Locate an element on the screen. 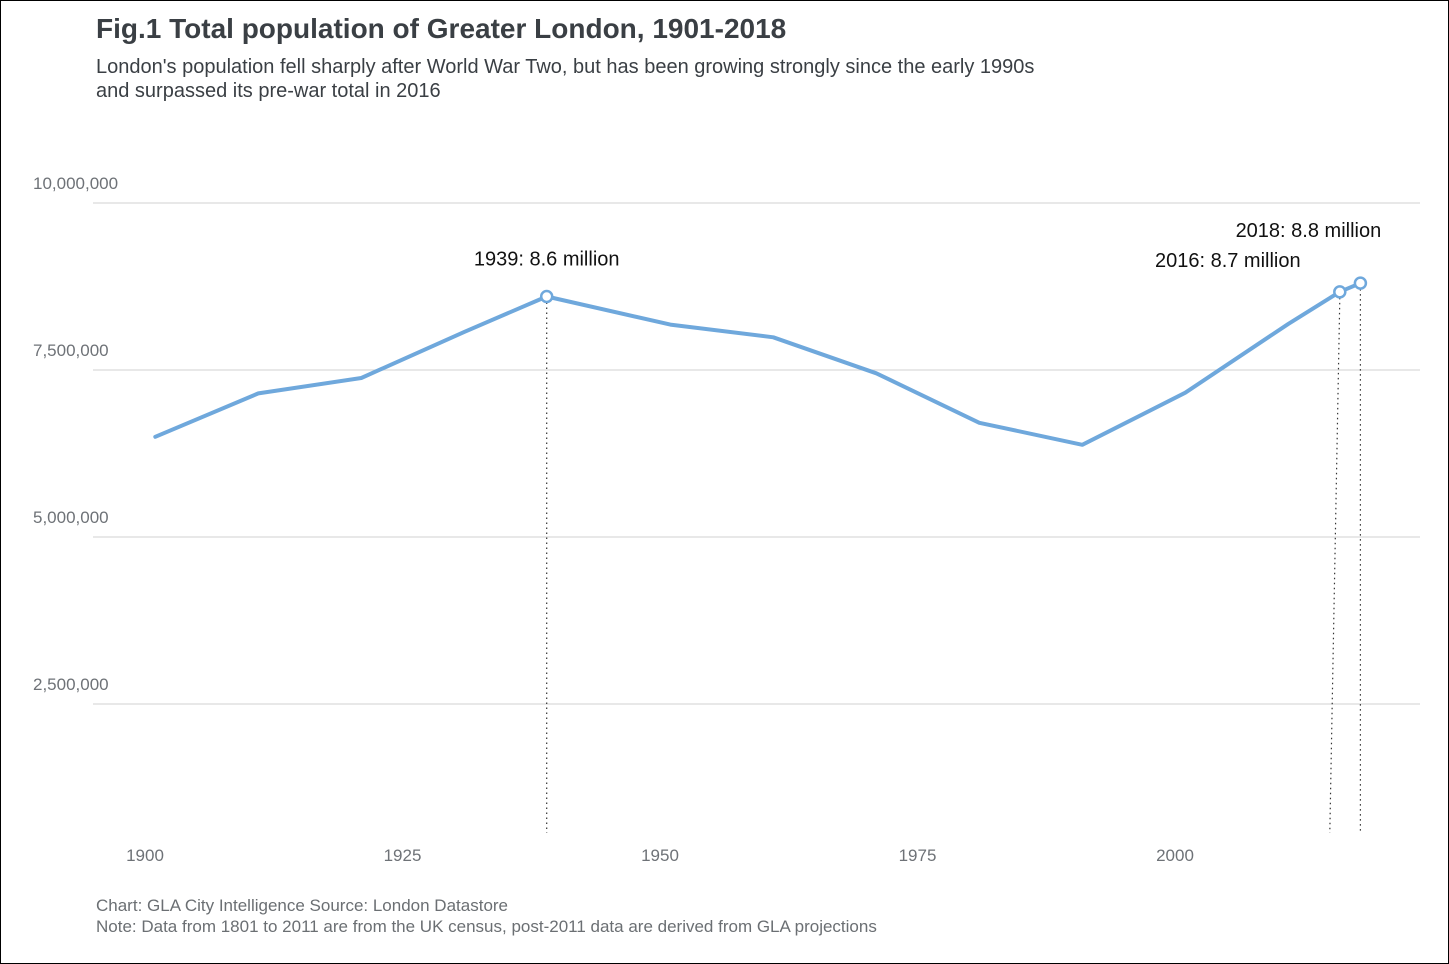  x-tick-label: 1975 is located at coordinates (918, 855).